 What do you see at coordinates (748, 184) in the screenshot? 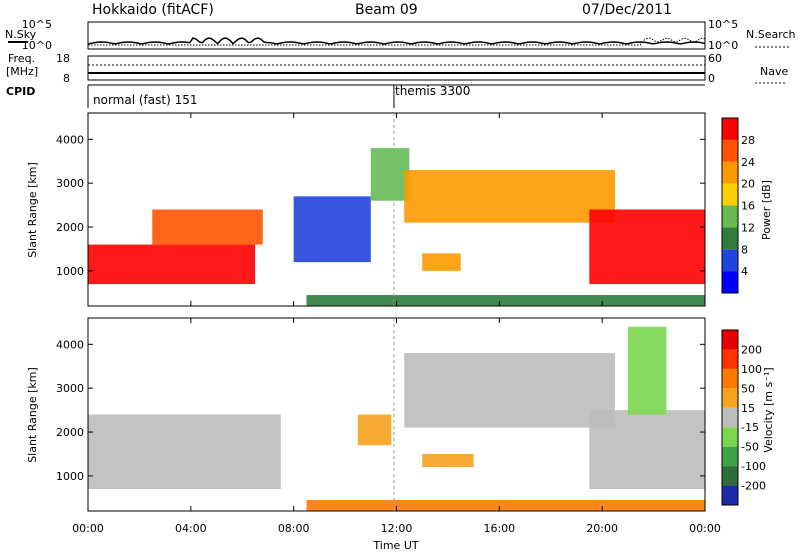
I see `colorbar-tick-label: 20` at bounding box center [748, 184].